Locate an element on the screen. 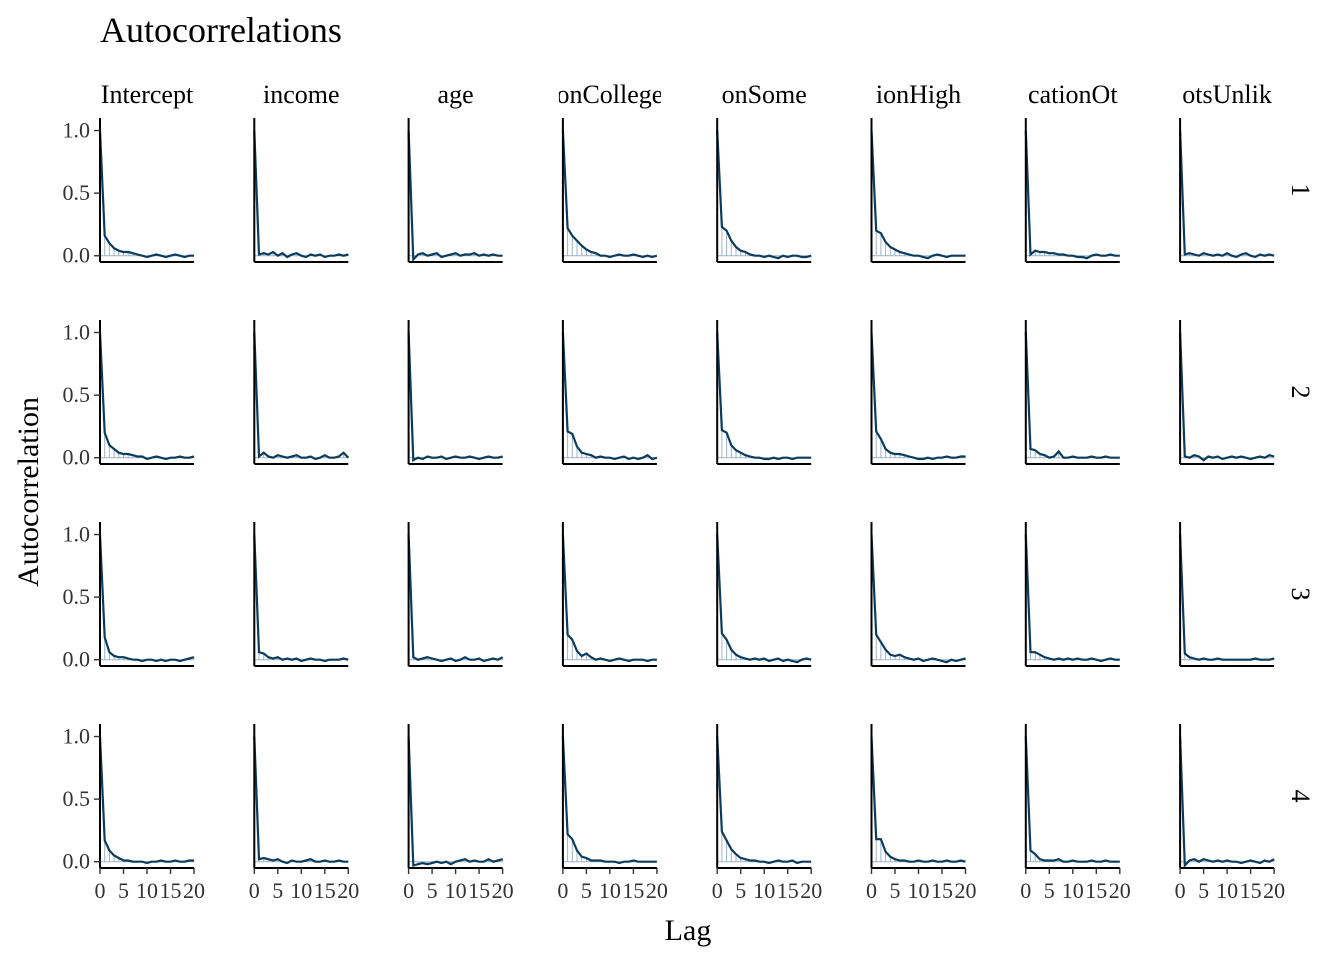 Image resolution: width=1344 pixels, height=960 pixels. row-strip-label: 1 is located at coordinates (1300, 190).